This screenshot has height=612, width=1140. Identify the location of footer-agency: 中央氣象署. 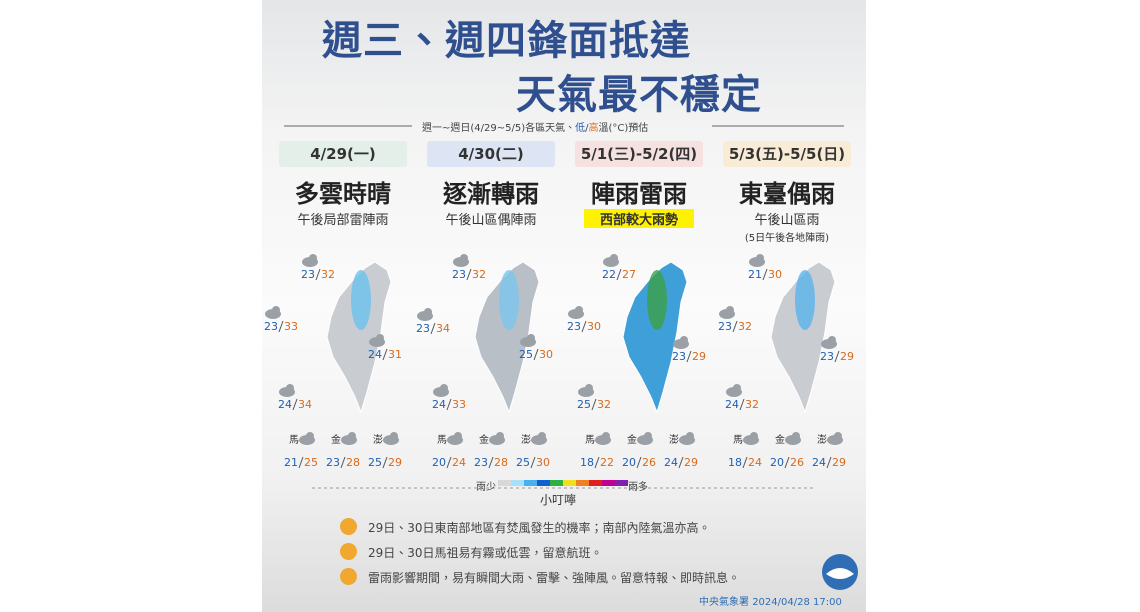
(724, 602).